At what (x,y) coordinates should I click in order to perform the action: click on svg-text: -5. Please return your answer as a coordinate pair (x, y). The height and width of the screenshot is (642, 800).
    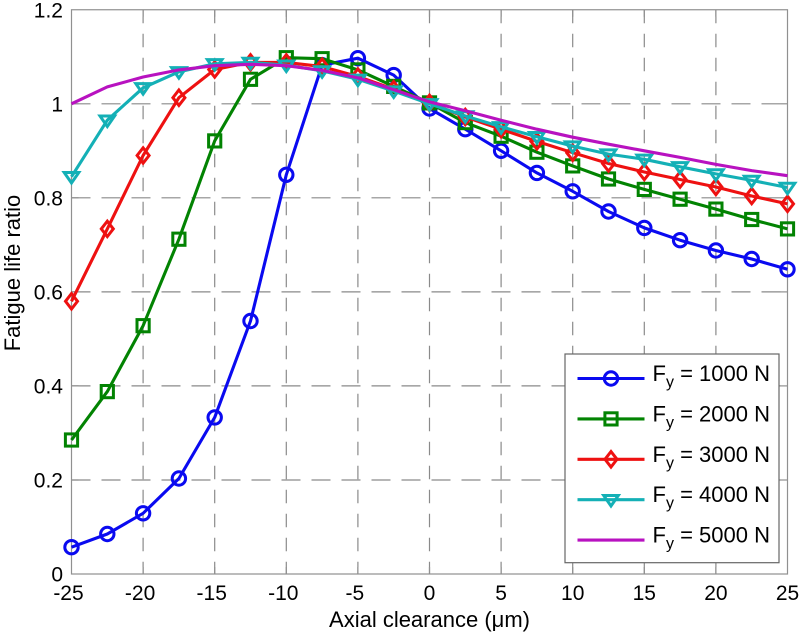
    Looking at the image, I should click on (355, 593).